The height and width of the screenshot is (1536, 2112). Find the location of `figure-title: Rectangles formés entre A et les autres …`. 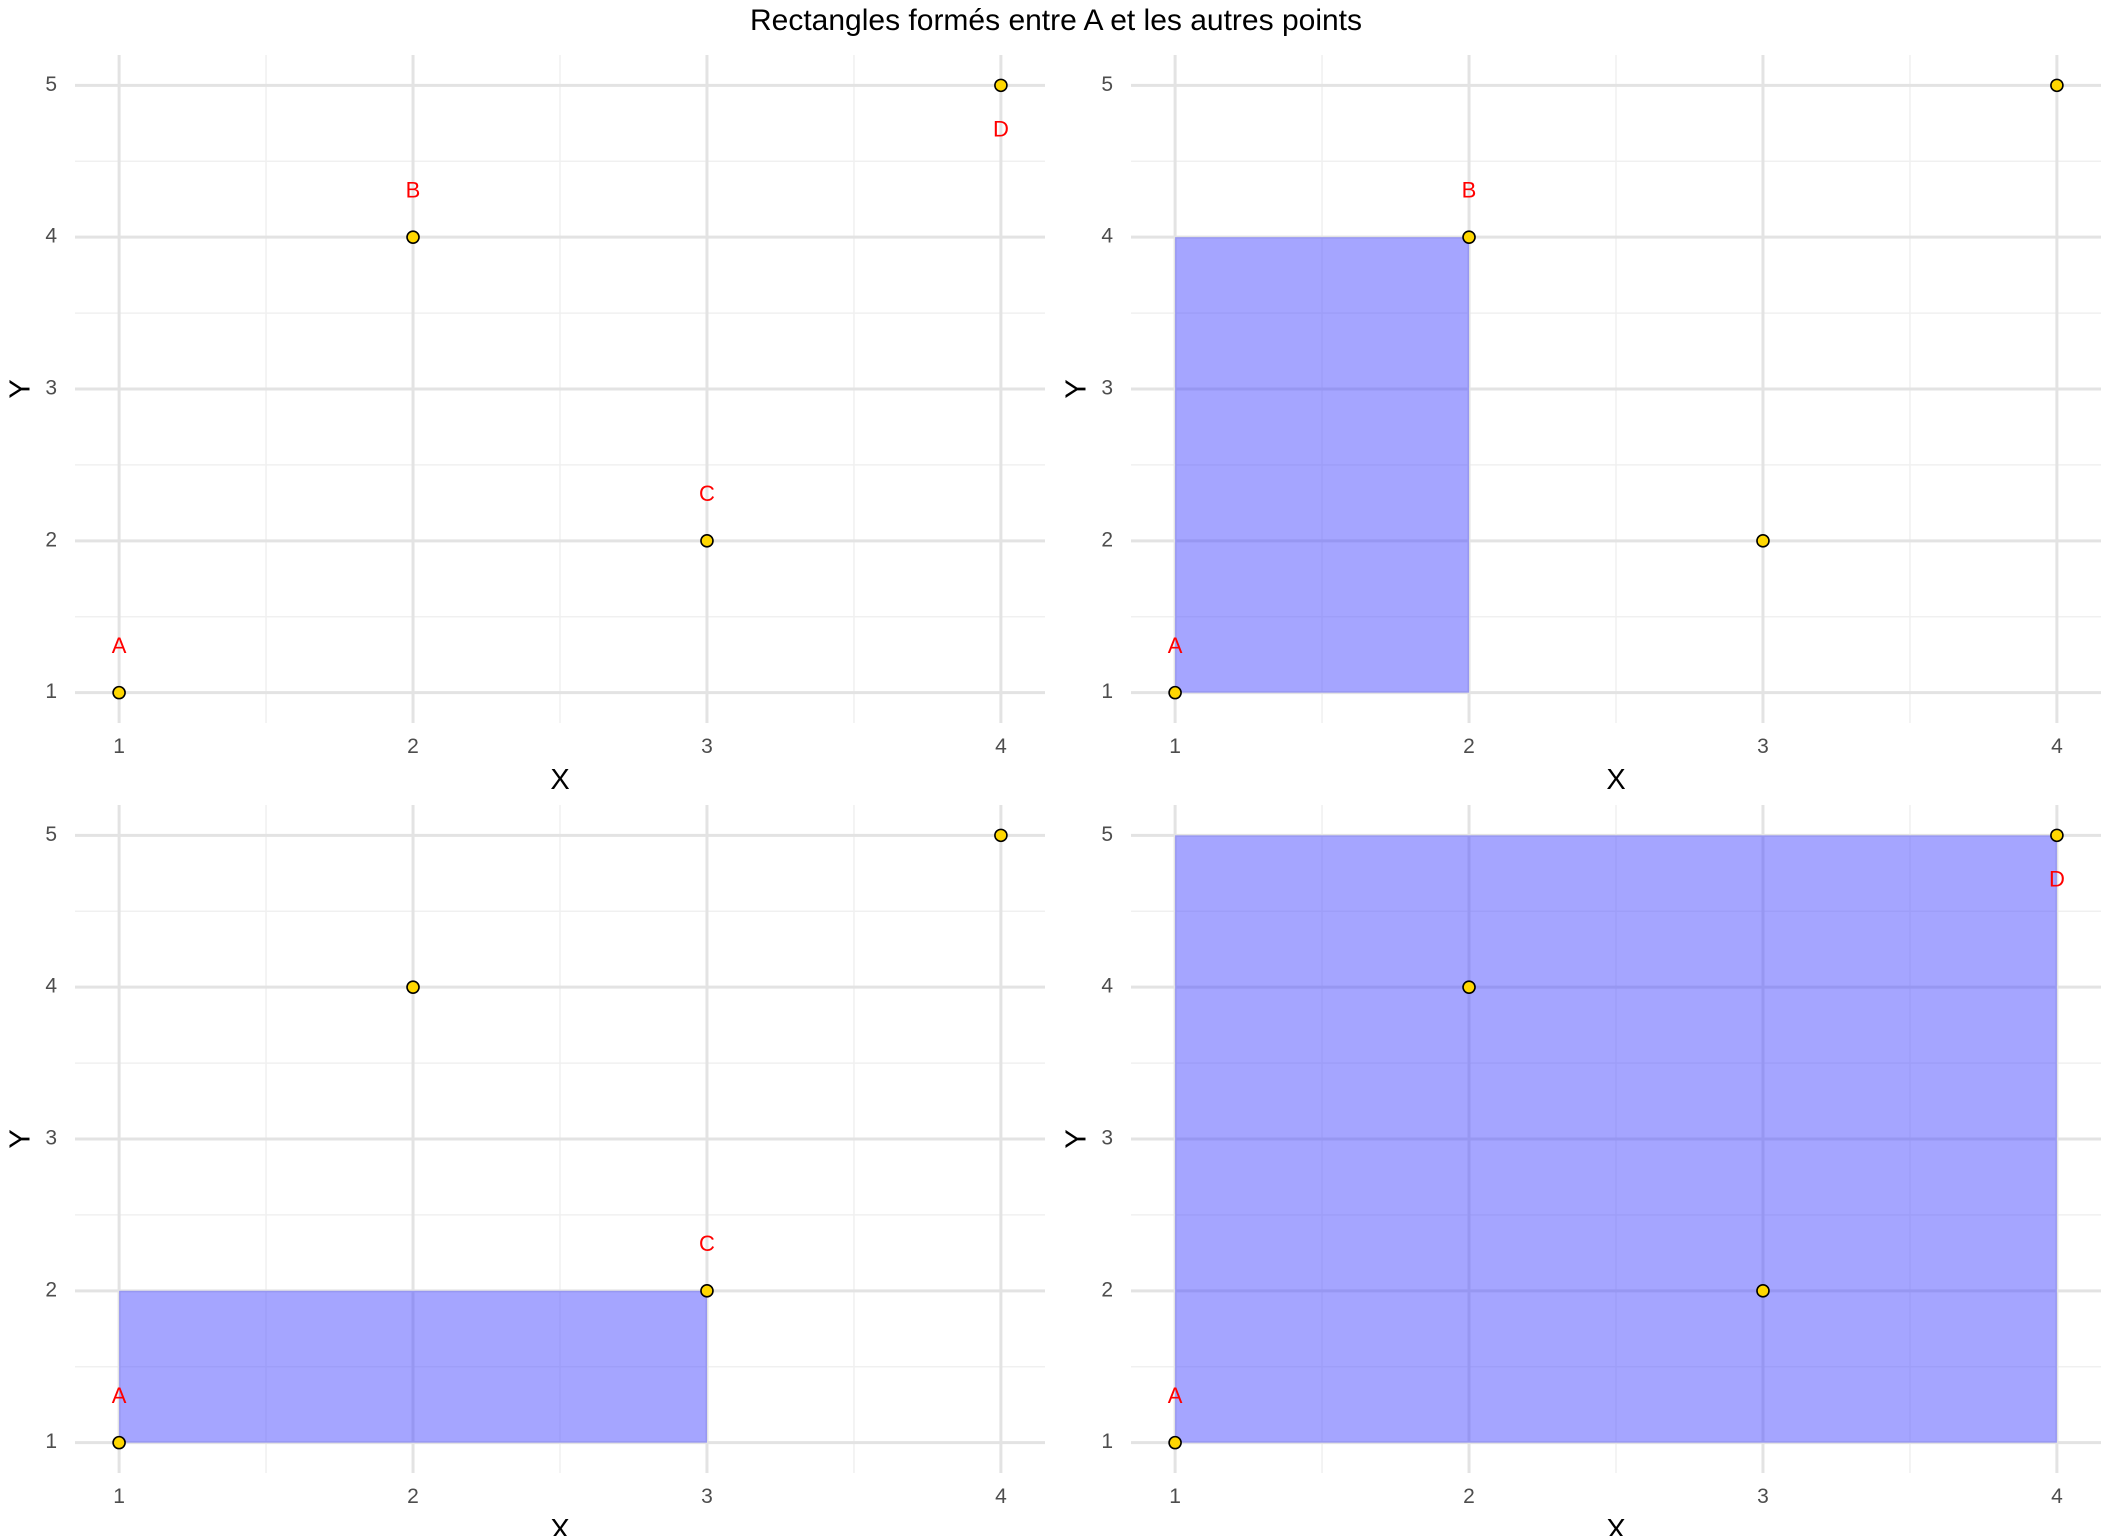

figure-title: Rectangles formés entre A et les autres … is located at coordinates (1056, 20).